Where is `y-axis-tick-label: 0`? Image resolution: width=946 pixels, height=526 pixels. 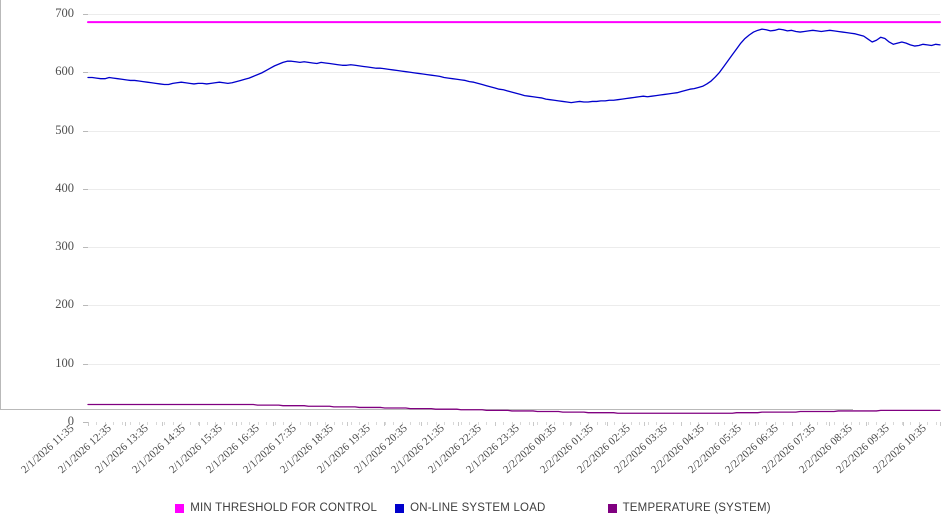 y-axis-tick-label: 0 is located at coordinates (70, 421).